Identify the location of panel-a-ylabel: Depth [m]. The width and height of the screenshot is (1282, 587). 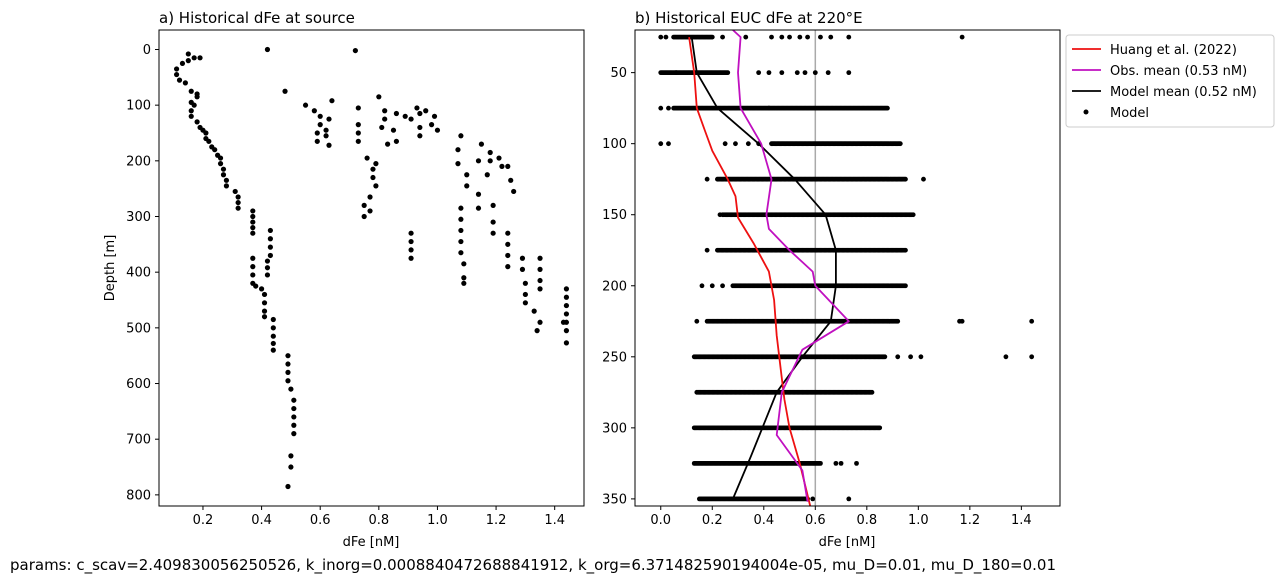
(110, 268).